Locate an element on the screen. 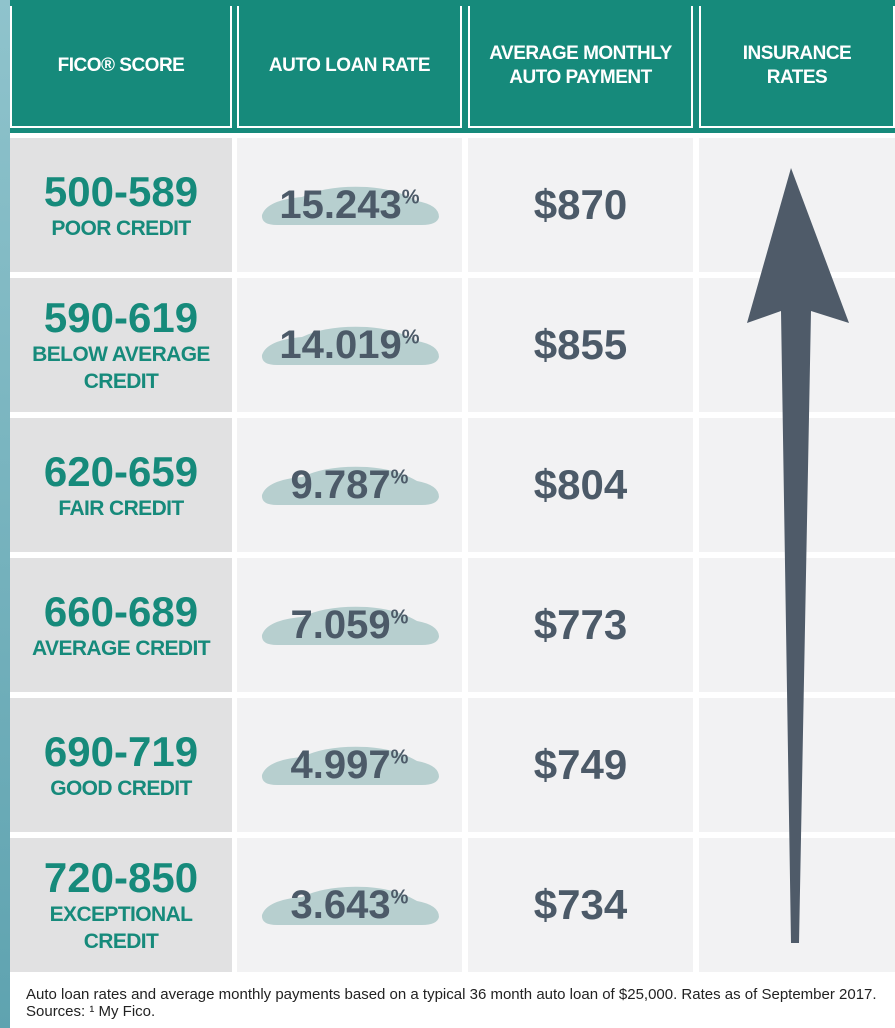 This screenshot has width=895, height=1028. rate: 14.019% is located at coordinates (349, 345).